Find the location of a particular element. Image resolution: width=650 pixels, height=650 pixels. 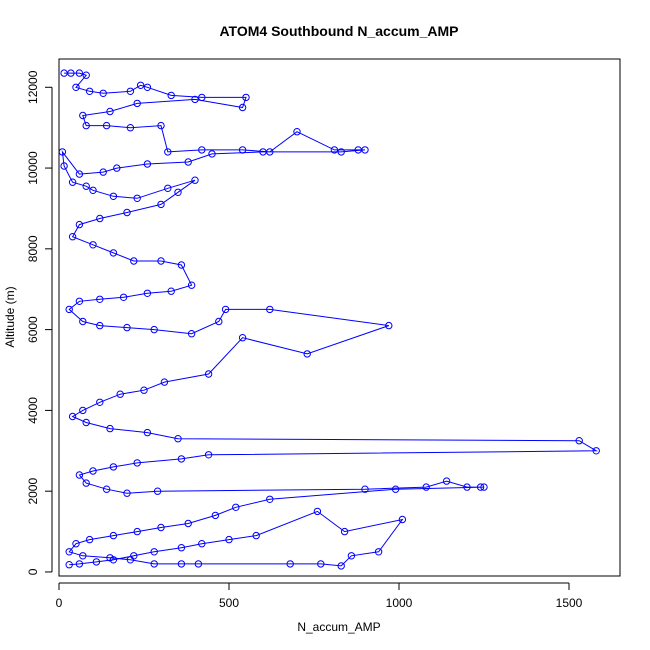

x-axis-label: N_accum_AMP is located at coordinates (338, 627).